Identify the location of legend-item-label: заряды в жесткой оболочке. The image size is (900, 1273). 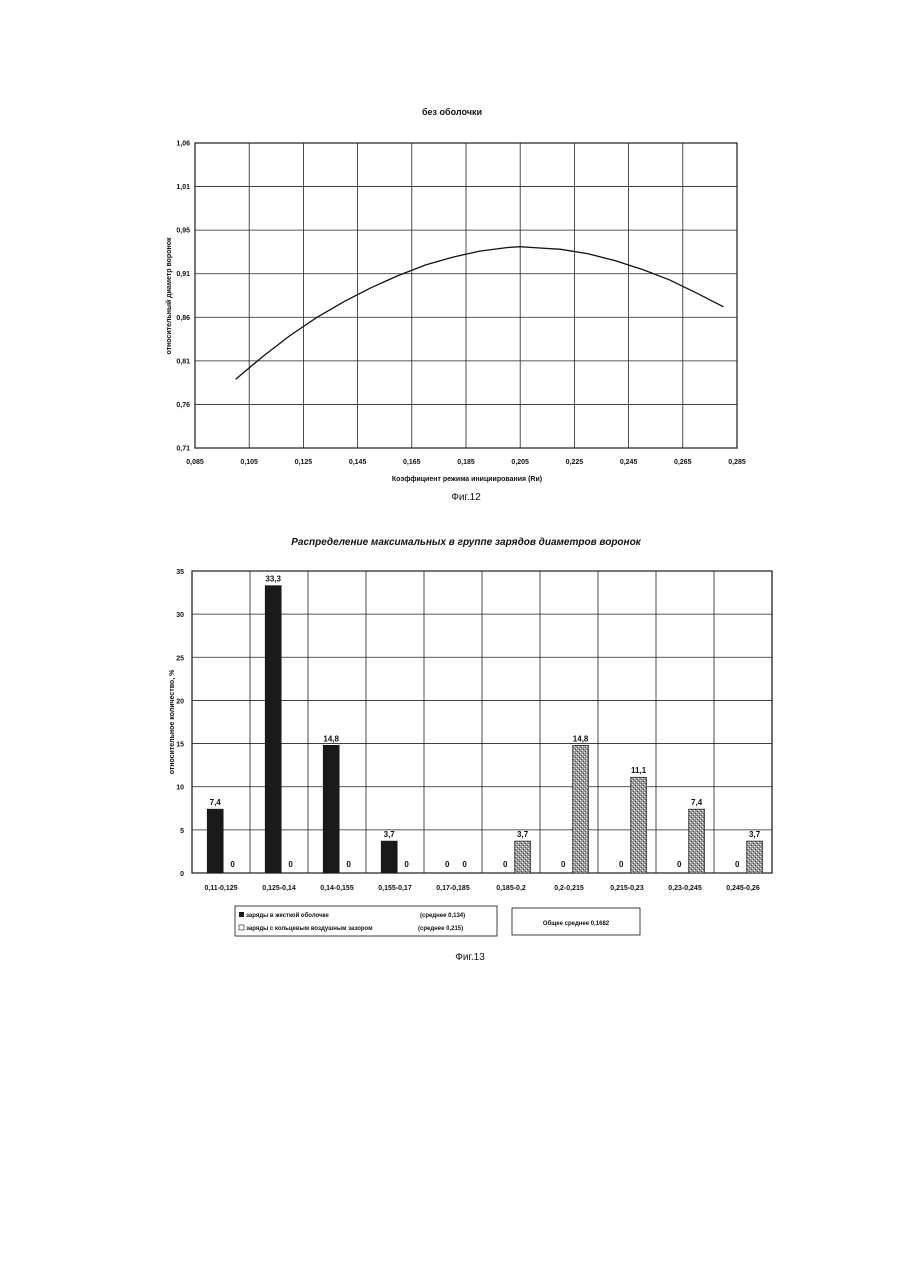
(288, 915).